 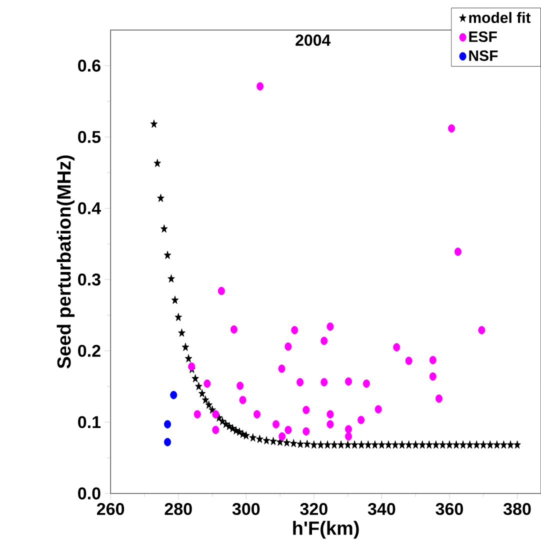 What do you see at coordinates (89, 136) in the screenshot?
I see `y-tick-label: 0.5` at bounding box center [89, 136].